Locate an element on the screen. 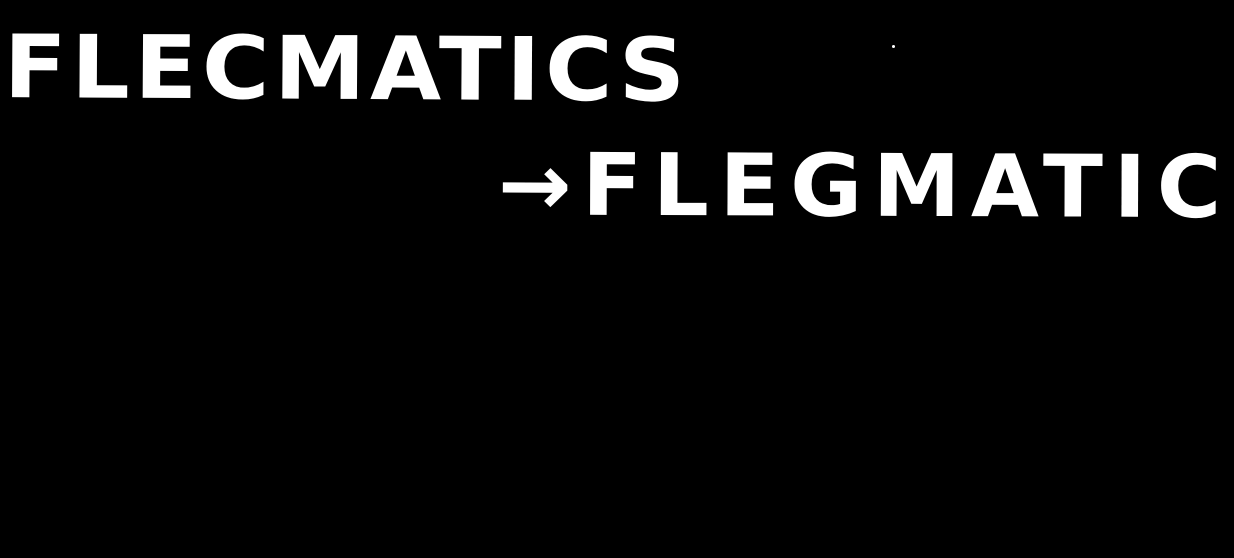 This screenshot has height=558, width=1234. handwritten-corrected-word: →FLEGMATIC is located at coordinates (865, 186).